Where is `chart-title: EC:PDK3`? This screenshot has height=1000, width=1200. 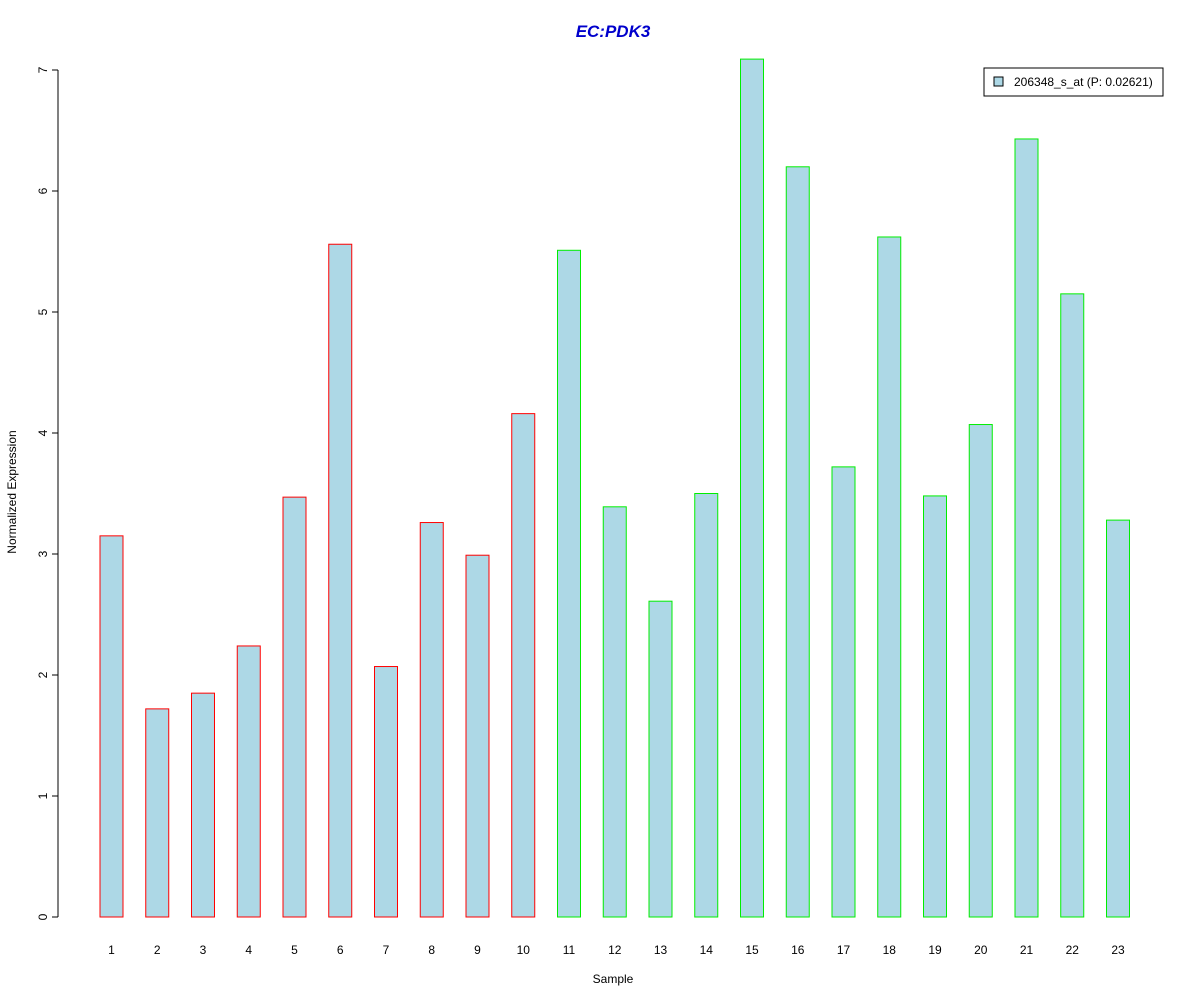 chart-title: EC:PDK3 is located at coordinates (613, 31).